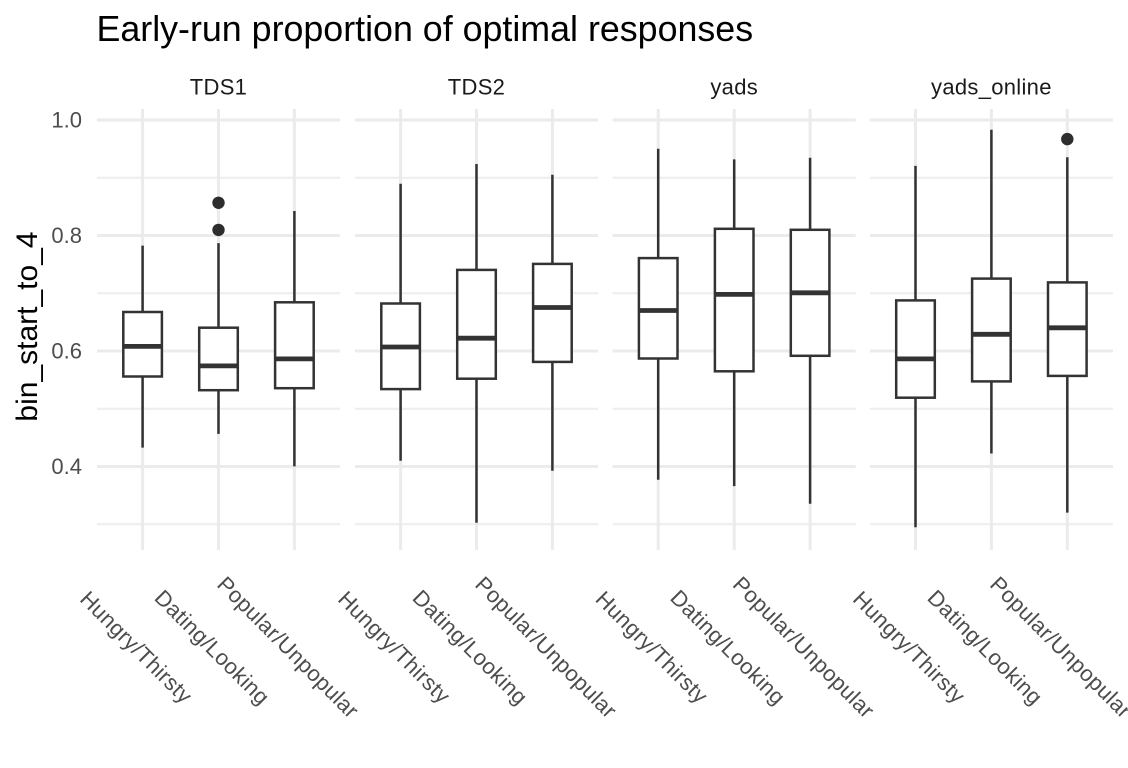 The height and width of the screenshot is (768, 1128). I want to click on svg-text: yads_online, so click(991, 87).